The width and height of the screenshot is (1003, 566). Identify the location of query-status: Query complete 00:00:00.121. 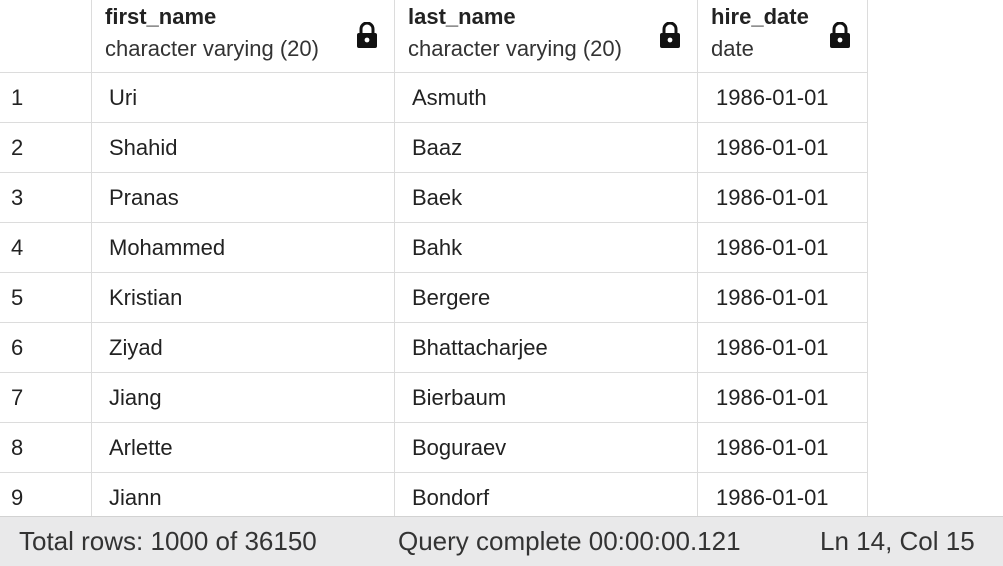
(569, 541).